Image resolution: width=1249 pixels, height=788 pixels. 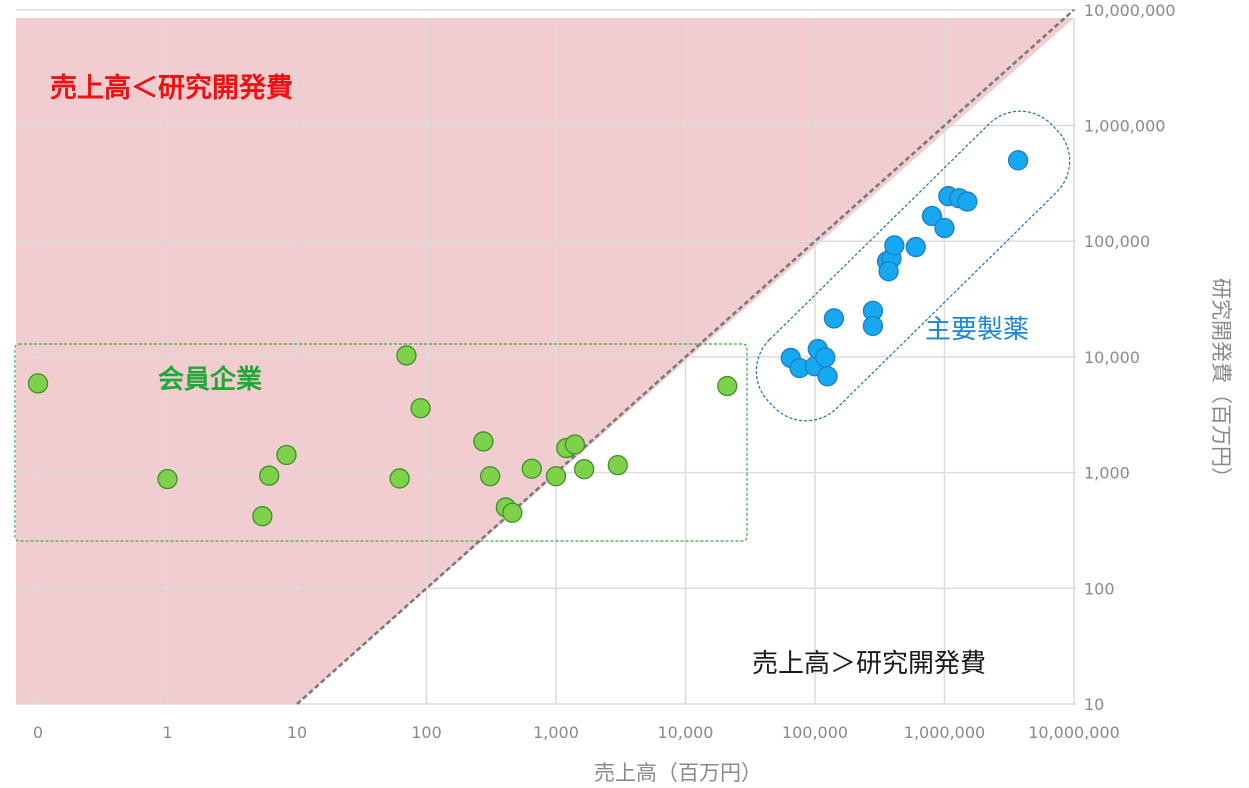 What do you see at coordinates (210, 379) in the screenshot?
I see `member-group-label: 会員企業` at bounding box center [210, 379].